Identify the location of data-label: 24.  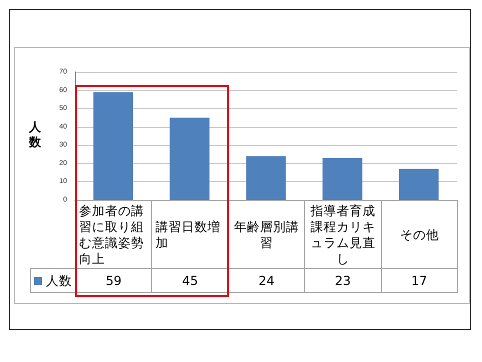
(266, 280).